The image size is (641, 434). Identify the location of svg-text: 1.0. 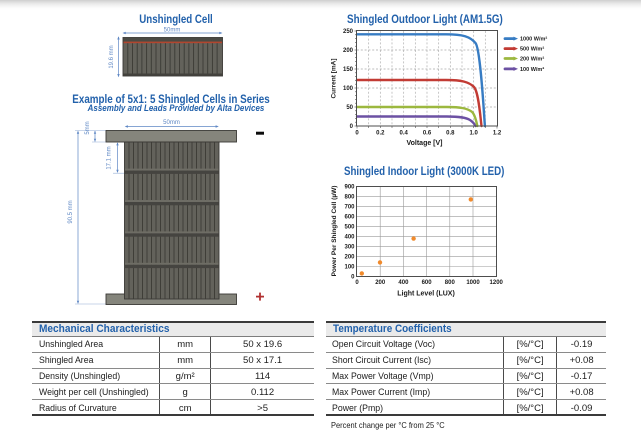
(474, 134).